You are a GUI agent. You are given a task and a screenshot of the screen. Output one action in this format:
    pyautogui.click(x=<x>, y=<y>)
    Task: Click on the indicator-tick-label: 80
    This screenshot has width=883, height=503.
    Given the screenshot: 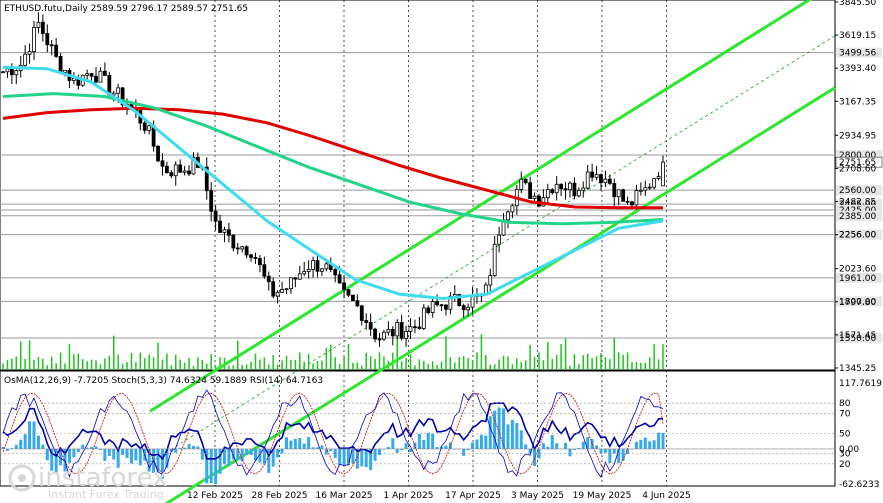 What is the action you would take?
    pyautogui.click(x=845, y=404)
    